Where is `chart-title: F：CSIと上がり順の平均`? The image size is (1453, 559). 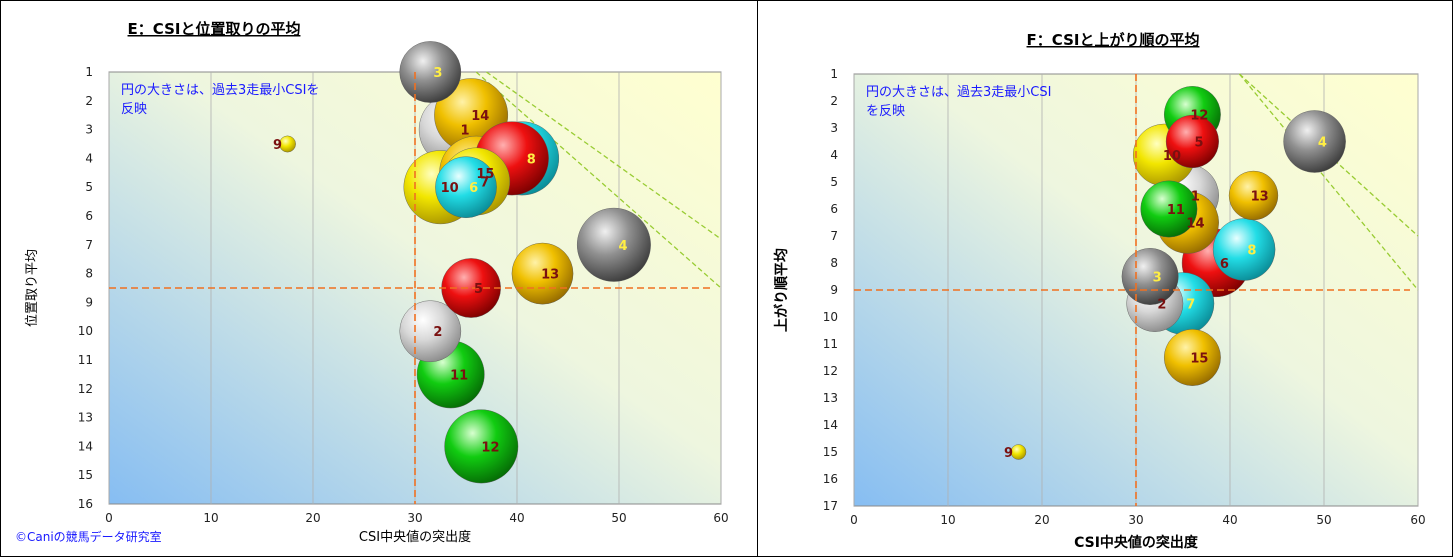
chart-title: F：CSIと上がり順の平均 is located at coordinates (1113, 40).